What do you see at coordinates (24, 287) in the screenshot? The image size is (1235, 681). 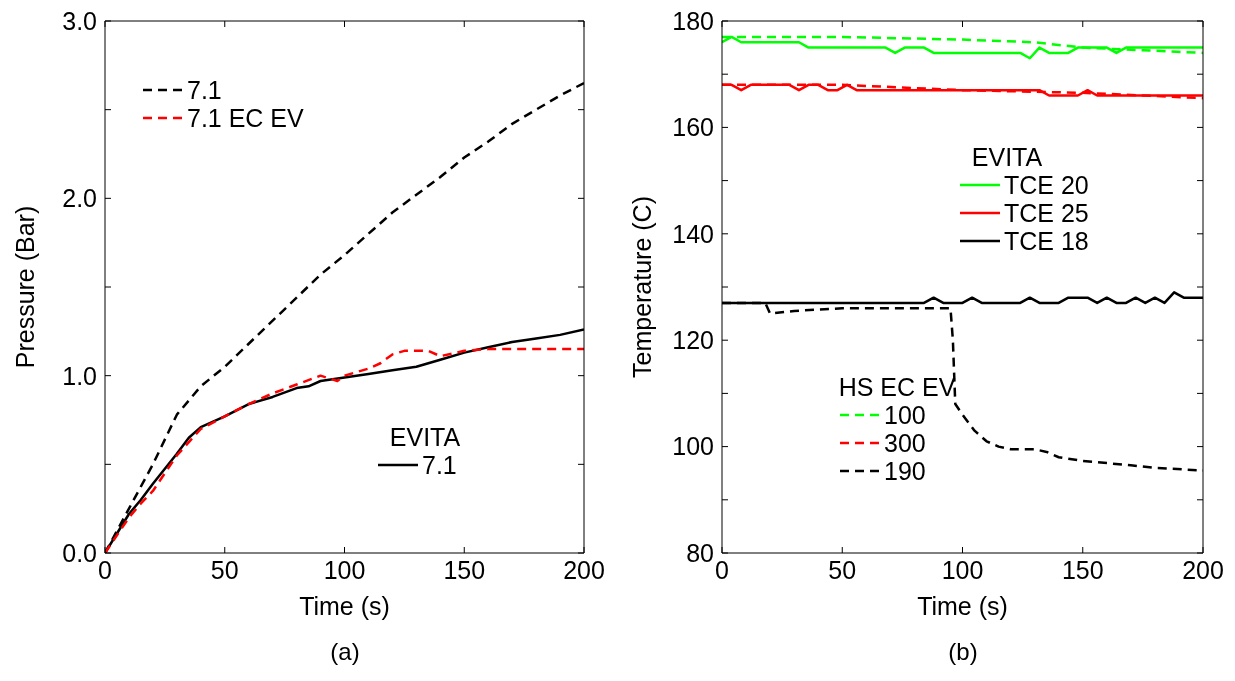 I see `y-axis-title: Pressure (Bar)` at bounding box center [24, 287].